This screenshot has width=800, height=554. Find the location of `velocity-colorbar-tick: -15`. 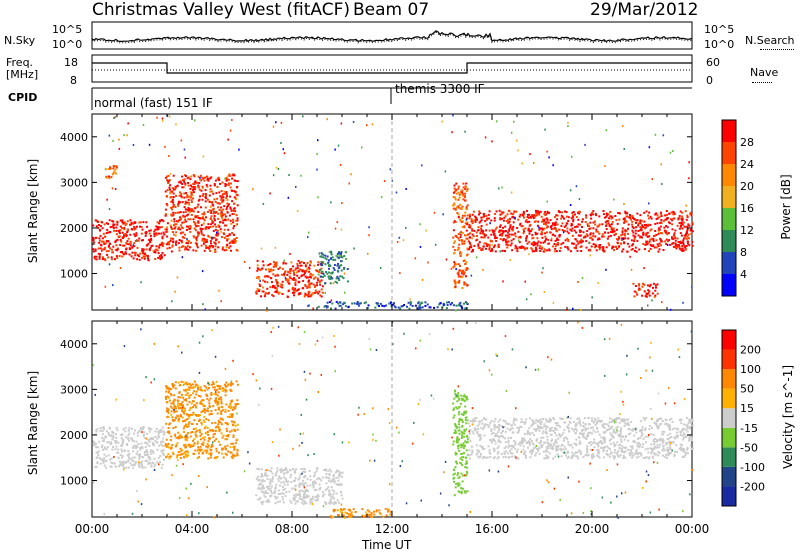

velocity-colorbar-tick: -15 is located at coordinates (749, 428).